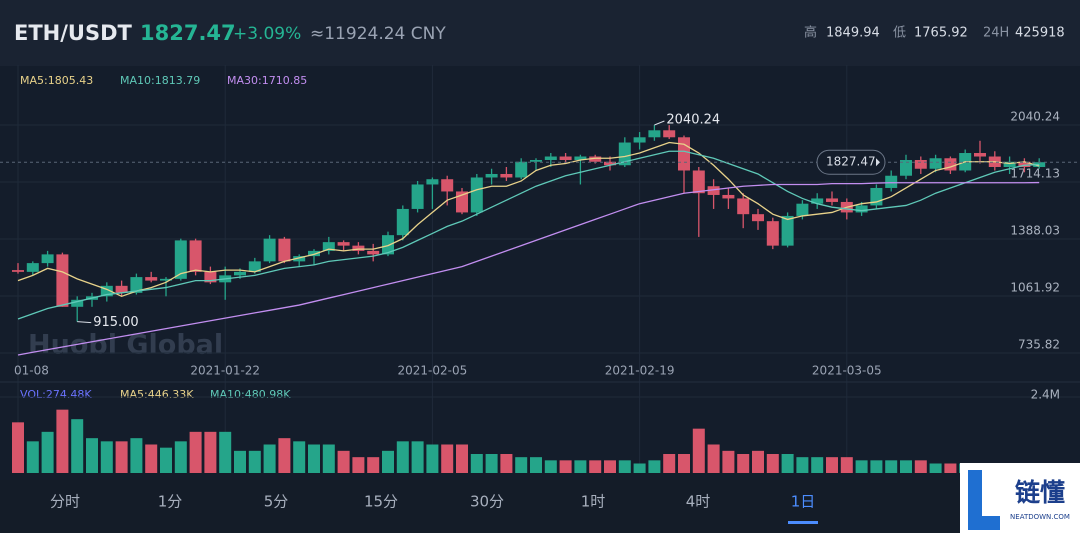  Describe the element at coordinates (125, 345) in the screenshot. I see `watermark: Huobi Global` at that location.